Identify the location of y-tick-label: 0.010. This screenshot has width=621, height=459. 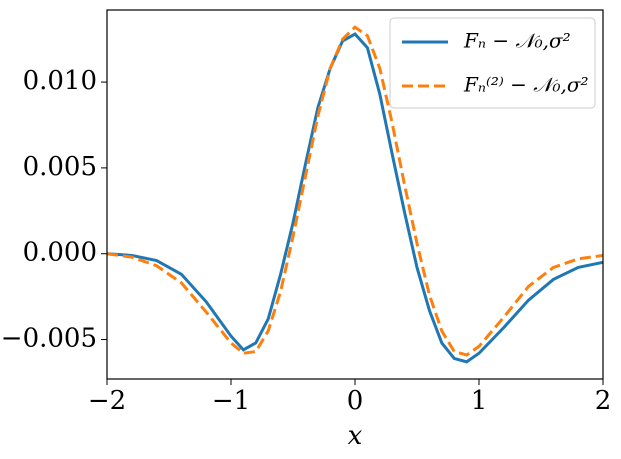
(60, 81).